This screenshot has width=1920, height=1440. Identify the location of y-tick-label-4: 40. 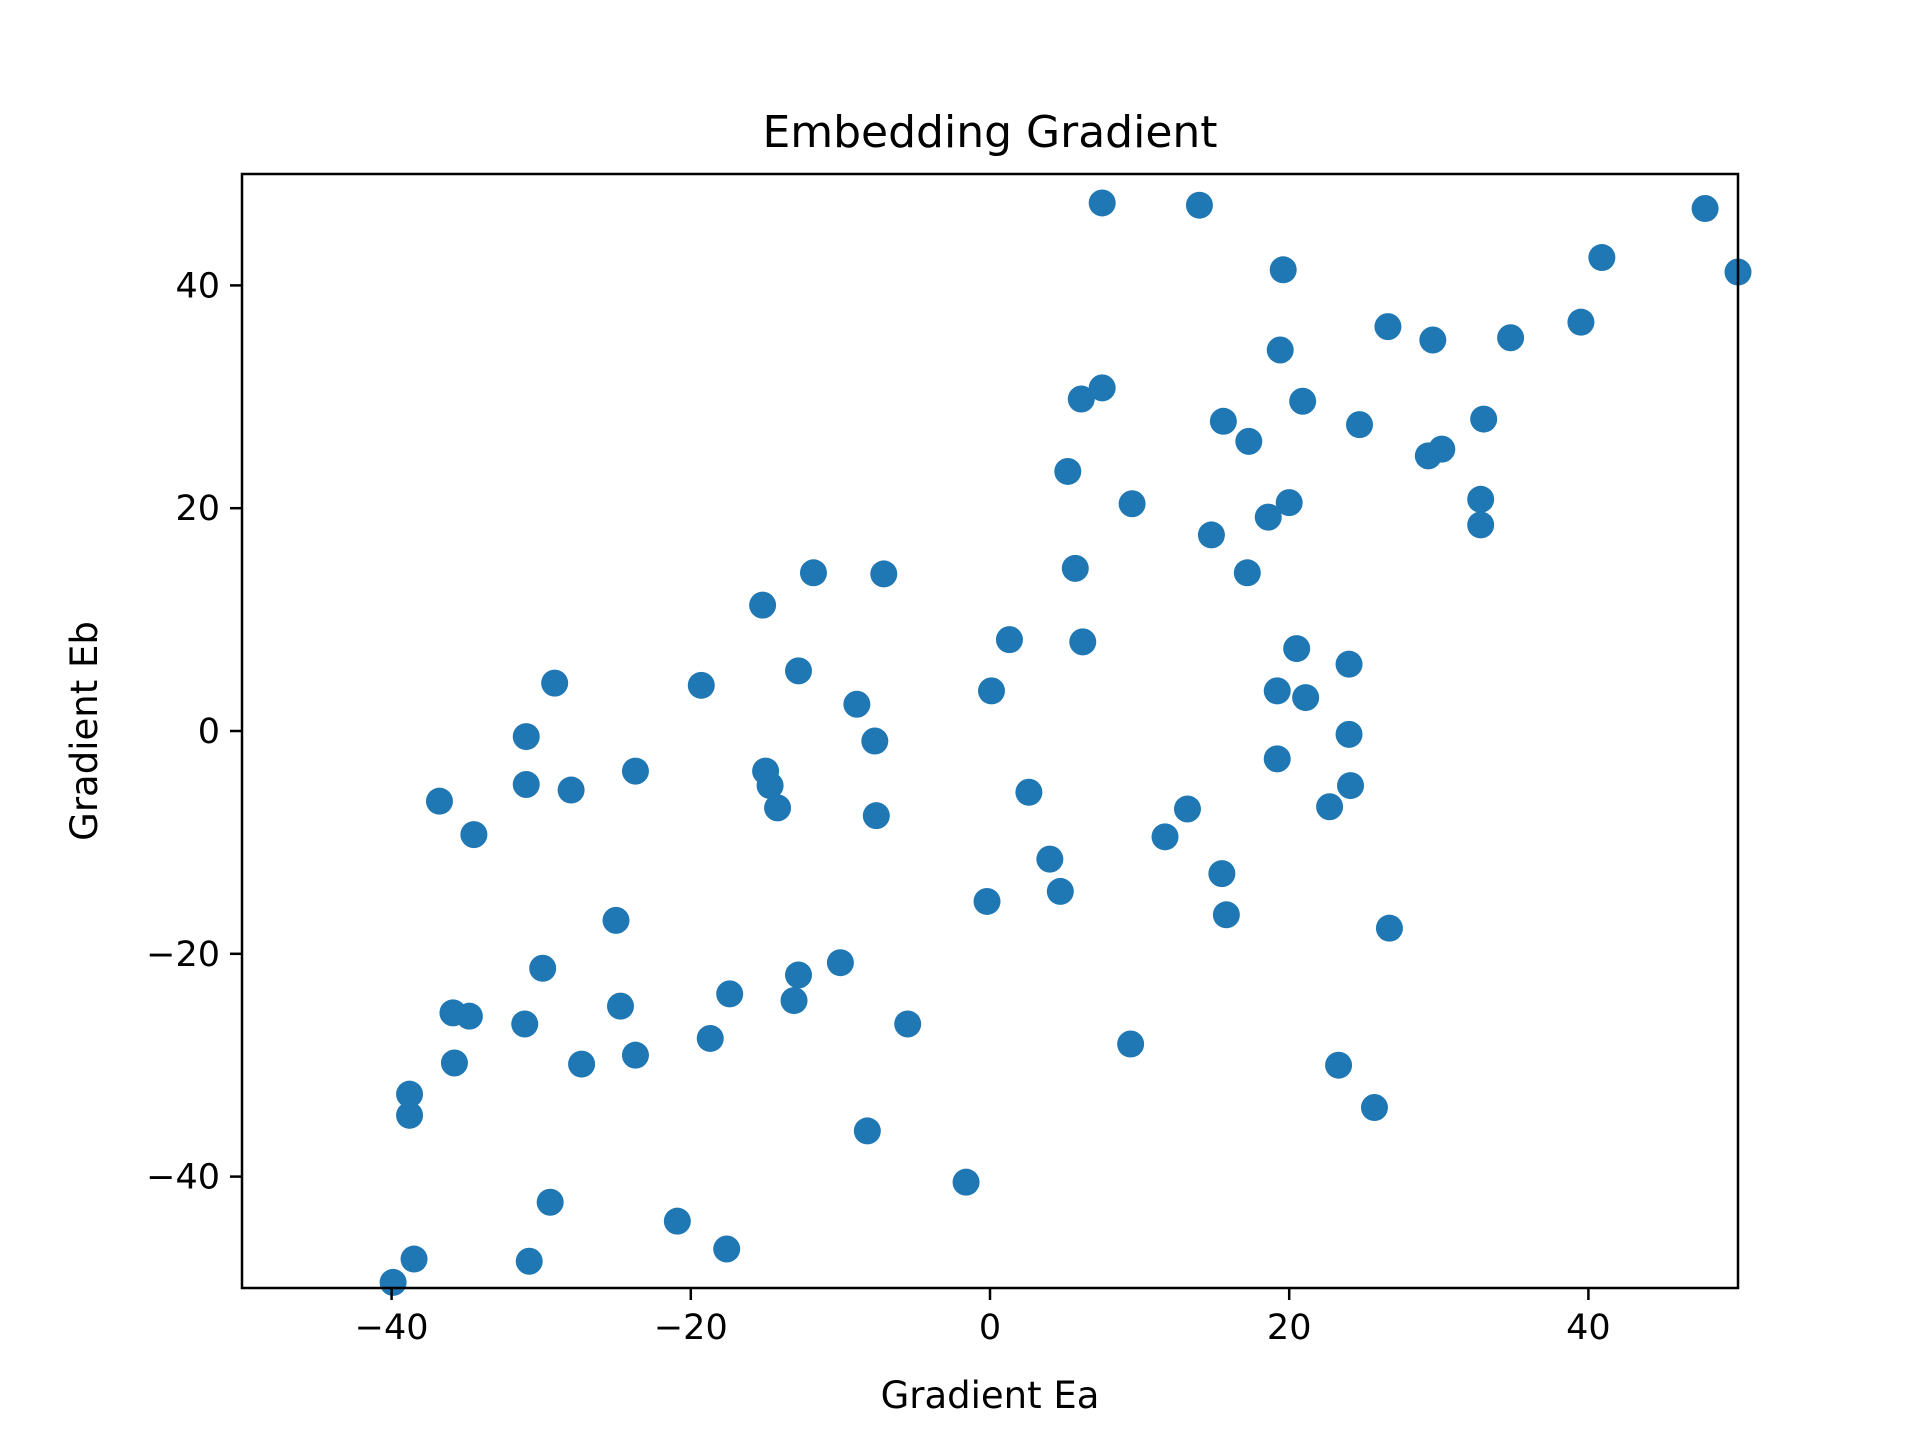
(197, 286).